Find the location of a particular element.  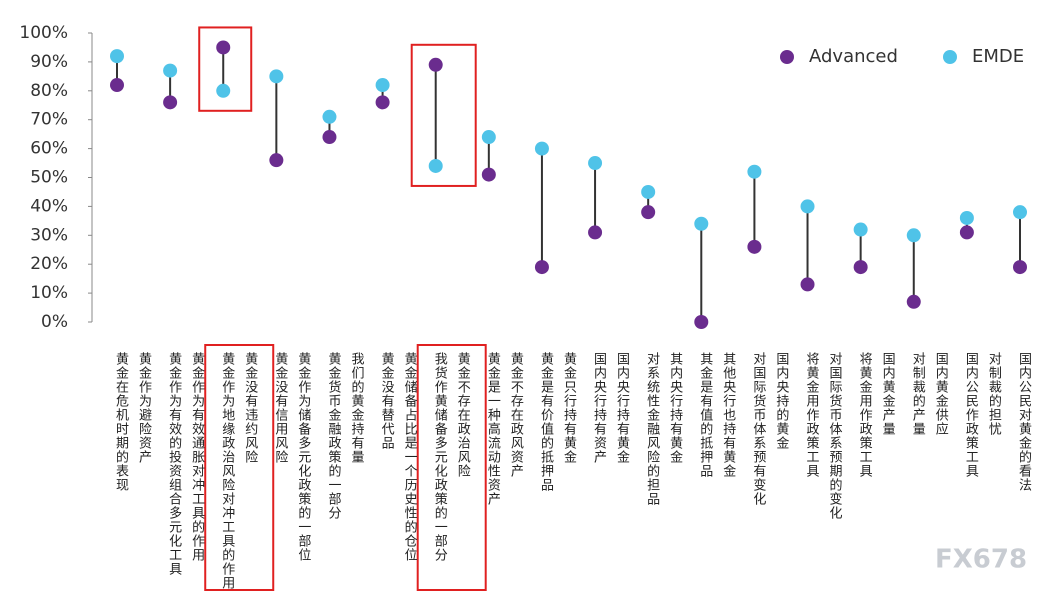

x-tick-label: 我货作黄储备多元化政策的一部分 黄金不存在政治风险 is located at coordinates (450, 457).